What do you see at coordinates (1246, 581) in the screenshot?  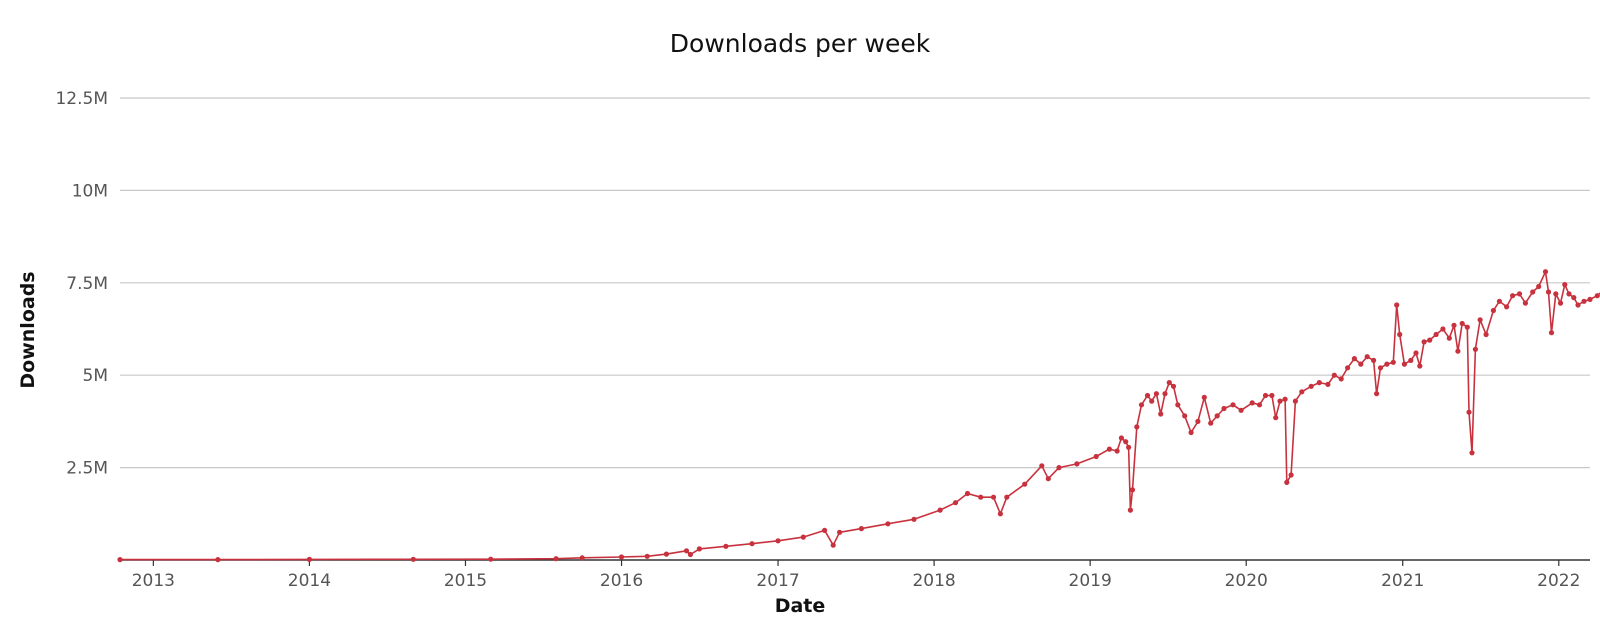 I see `x-tick-label: 2020` at bounding box center [1246, 581].